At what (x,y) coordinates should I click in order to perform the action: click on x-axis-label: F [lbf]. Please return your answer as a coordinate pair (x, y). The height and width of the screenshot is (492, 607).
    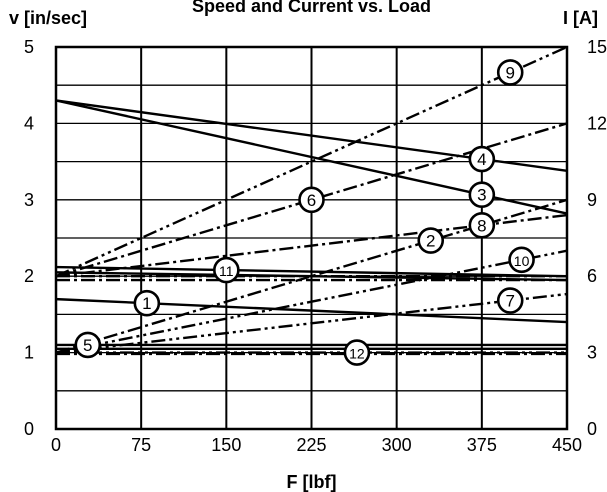
    Looking at the image, I should click on (312, 482).